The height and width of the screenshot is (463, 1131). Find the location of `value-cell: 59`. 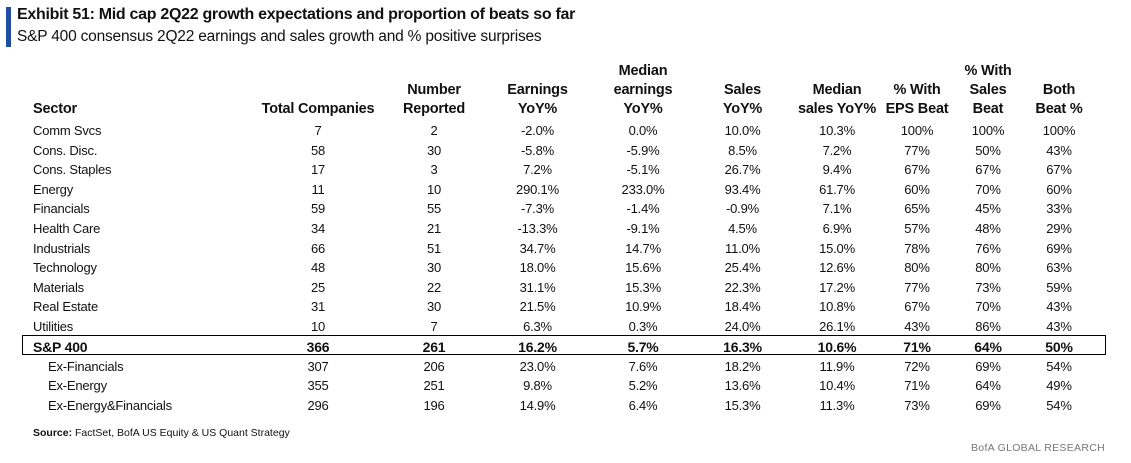

value-cell: 59 is located at coordinates (318, 209).